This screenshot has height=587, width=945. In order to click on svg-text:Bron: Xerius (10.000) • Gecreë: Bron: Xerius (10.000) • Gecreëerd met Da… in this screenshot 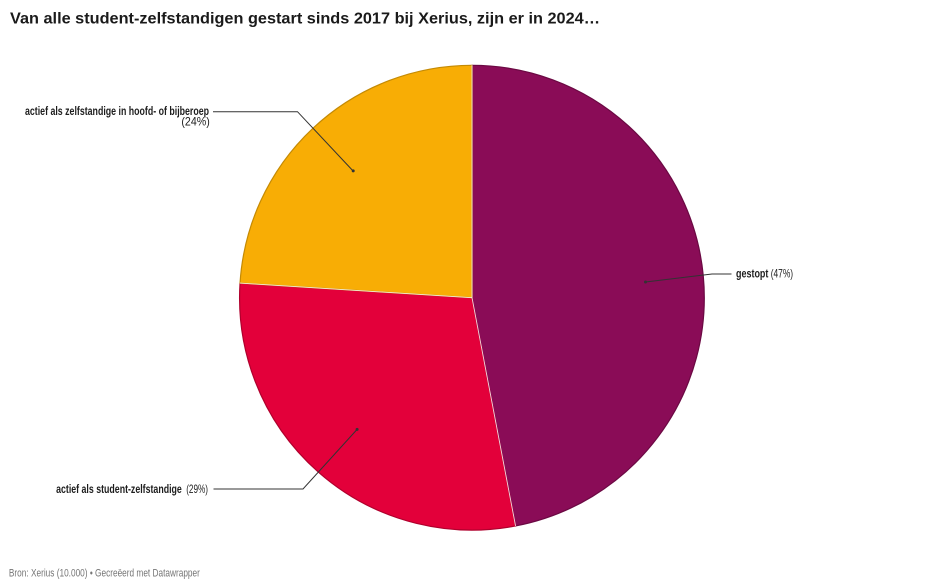, I will do `click(104, 574)`.